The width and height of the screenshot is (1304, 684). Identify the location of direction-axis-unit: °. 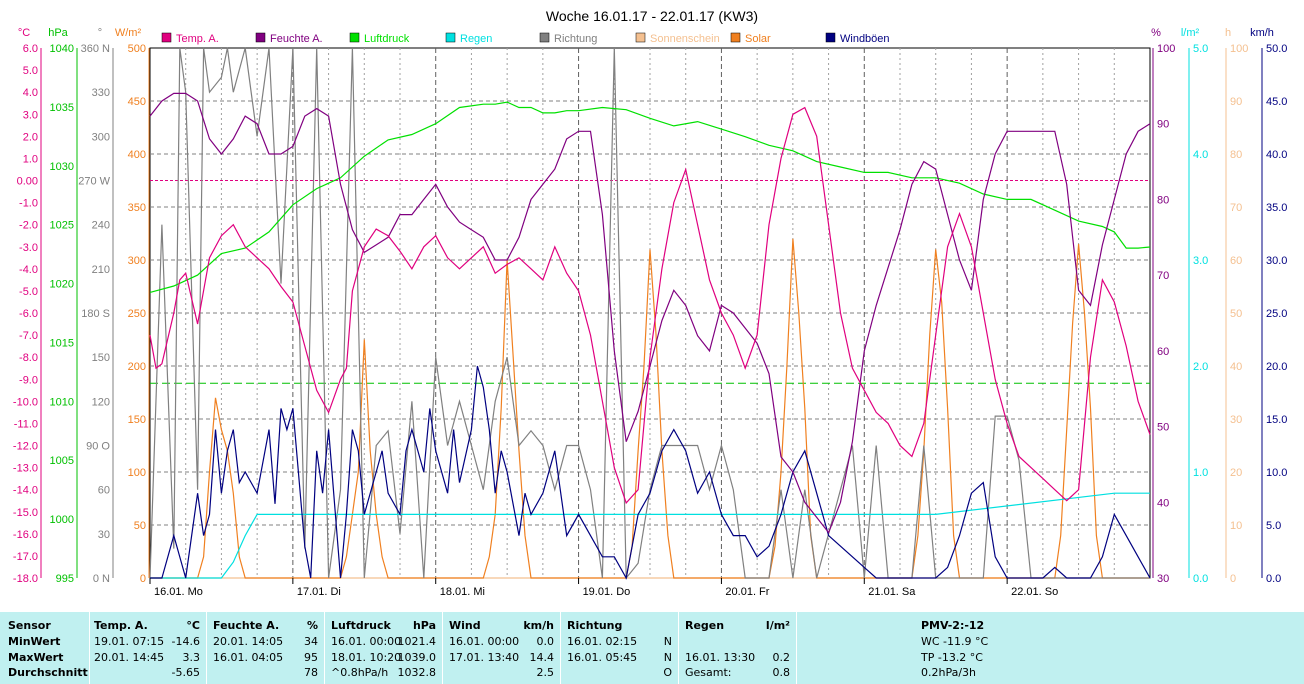
(100, 33).